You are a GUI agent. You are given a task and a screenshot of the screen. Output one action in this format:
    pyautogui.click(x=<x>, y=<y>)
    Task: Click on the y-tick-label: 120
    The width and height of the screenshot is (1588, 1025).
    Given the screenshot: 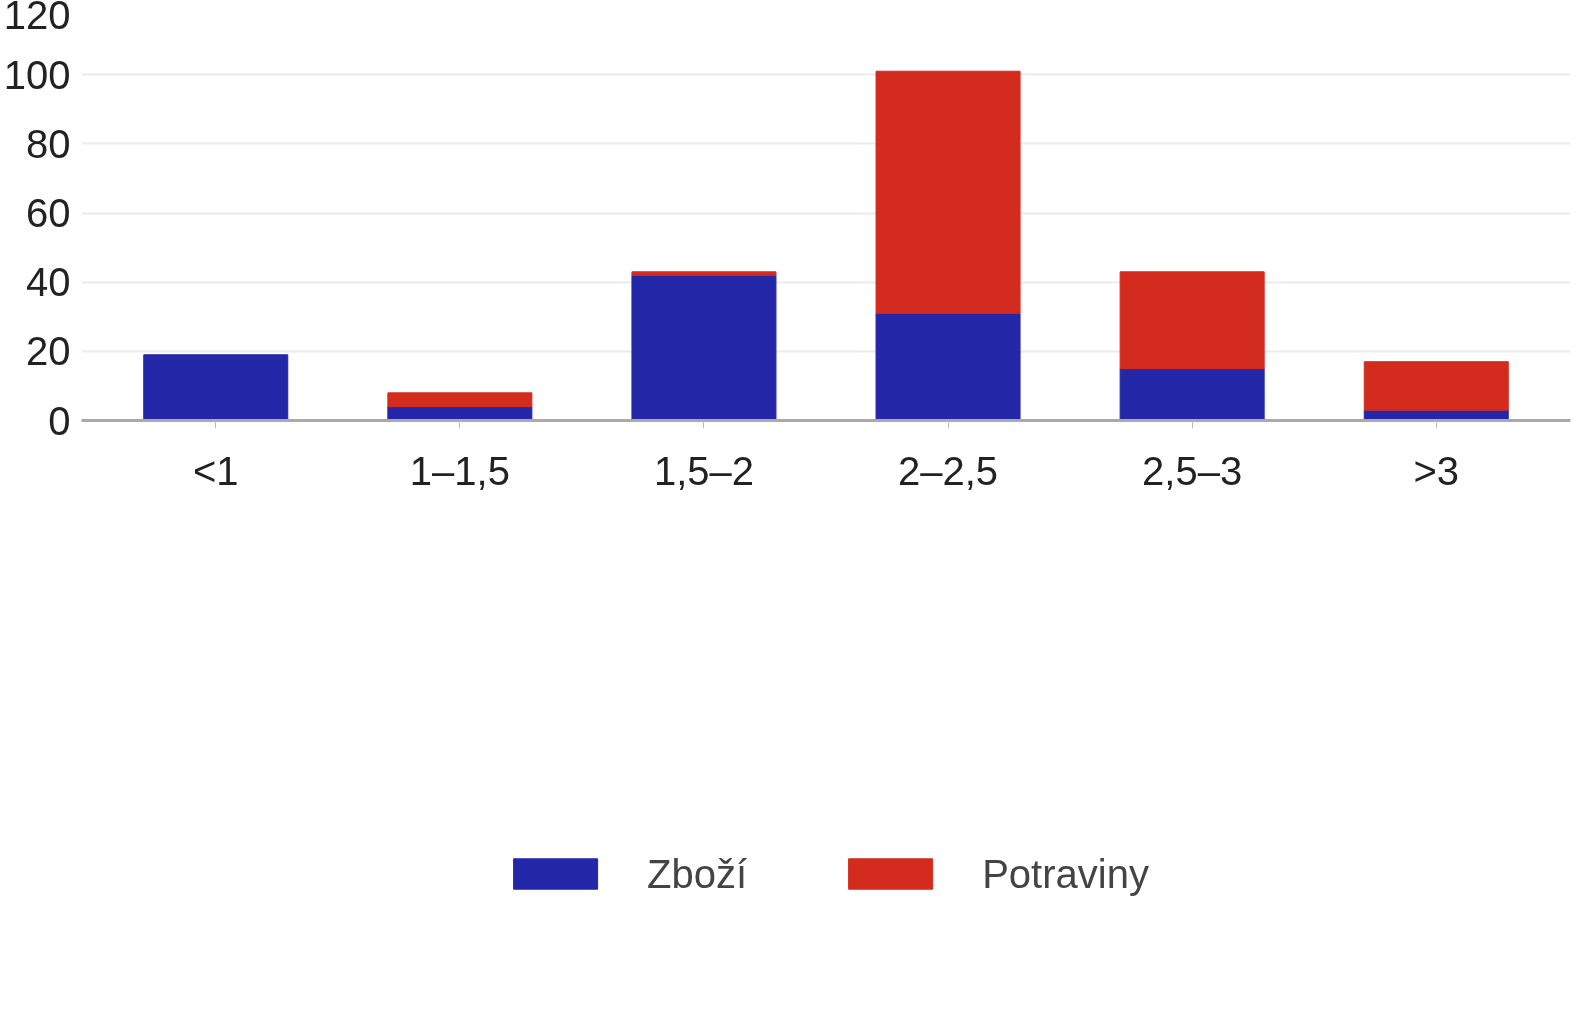 What is the action you would take?
    pyautogui.click(x=37, y=18)
    